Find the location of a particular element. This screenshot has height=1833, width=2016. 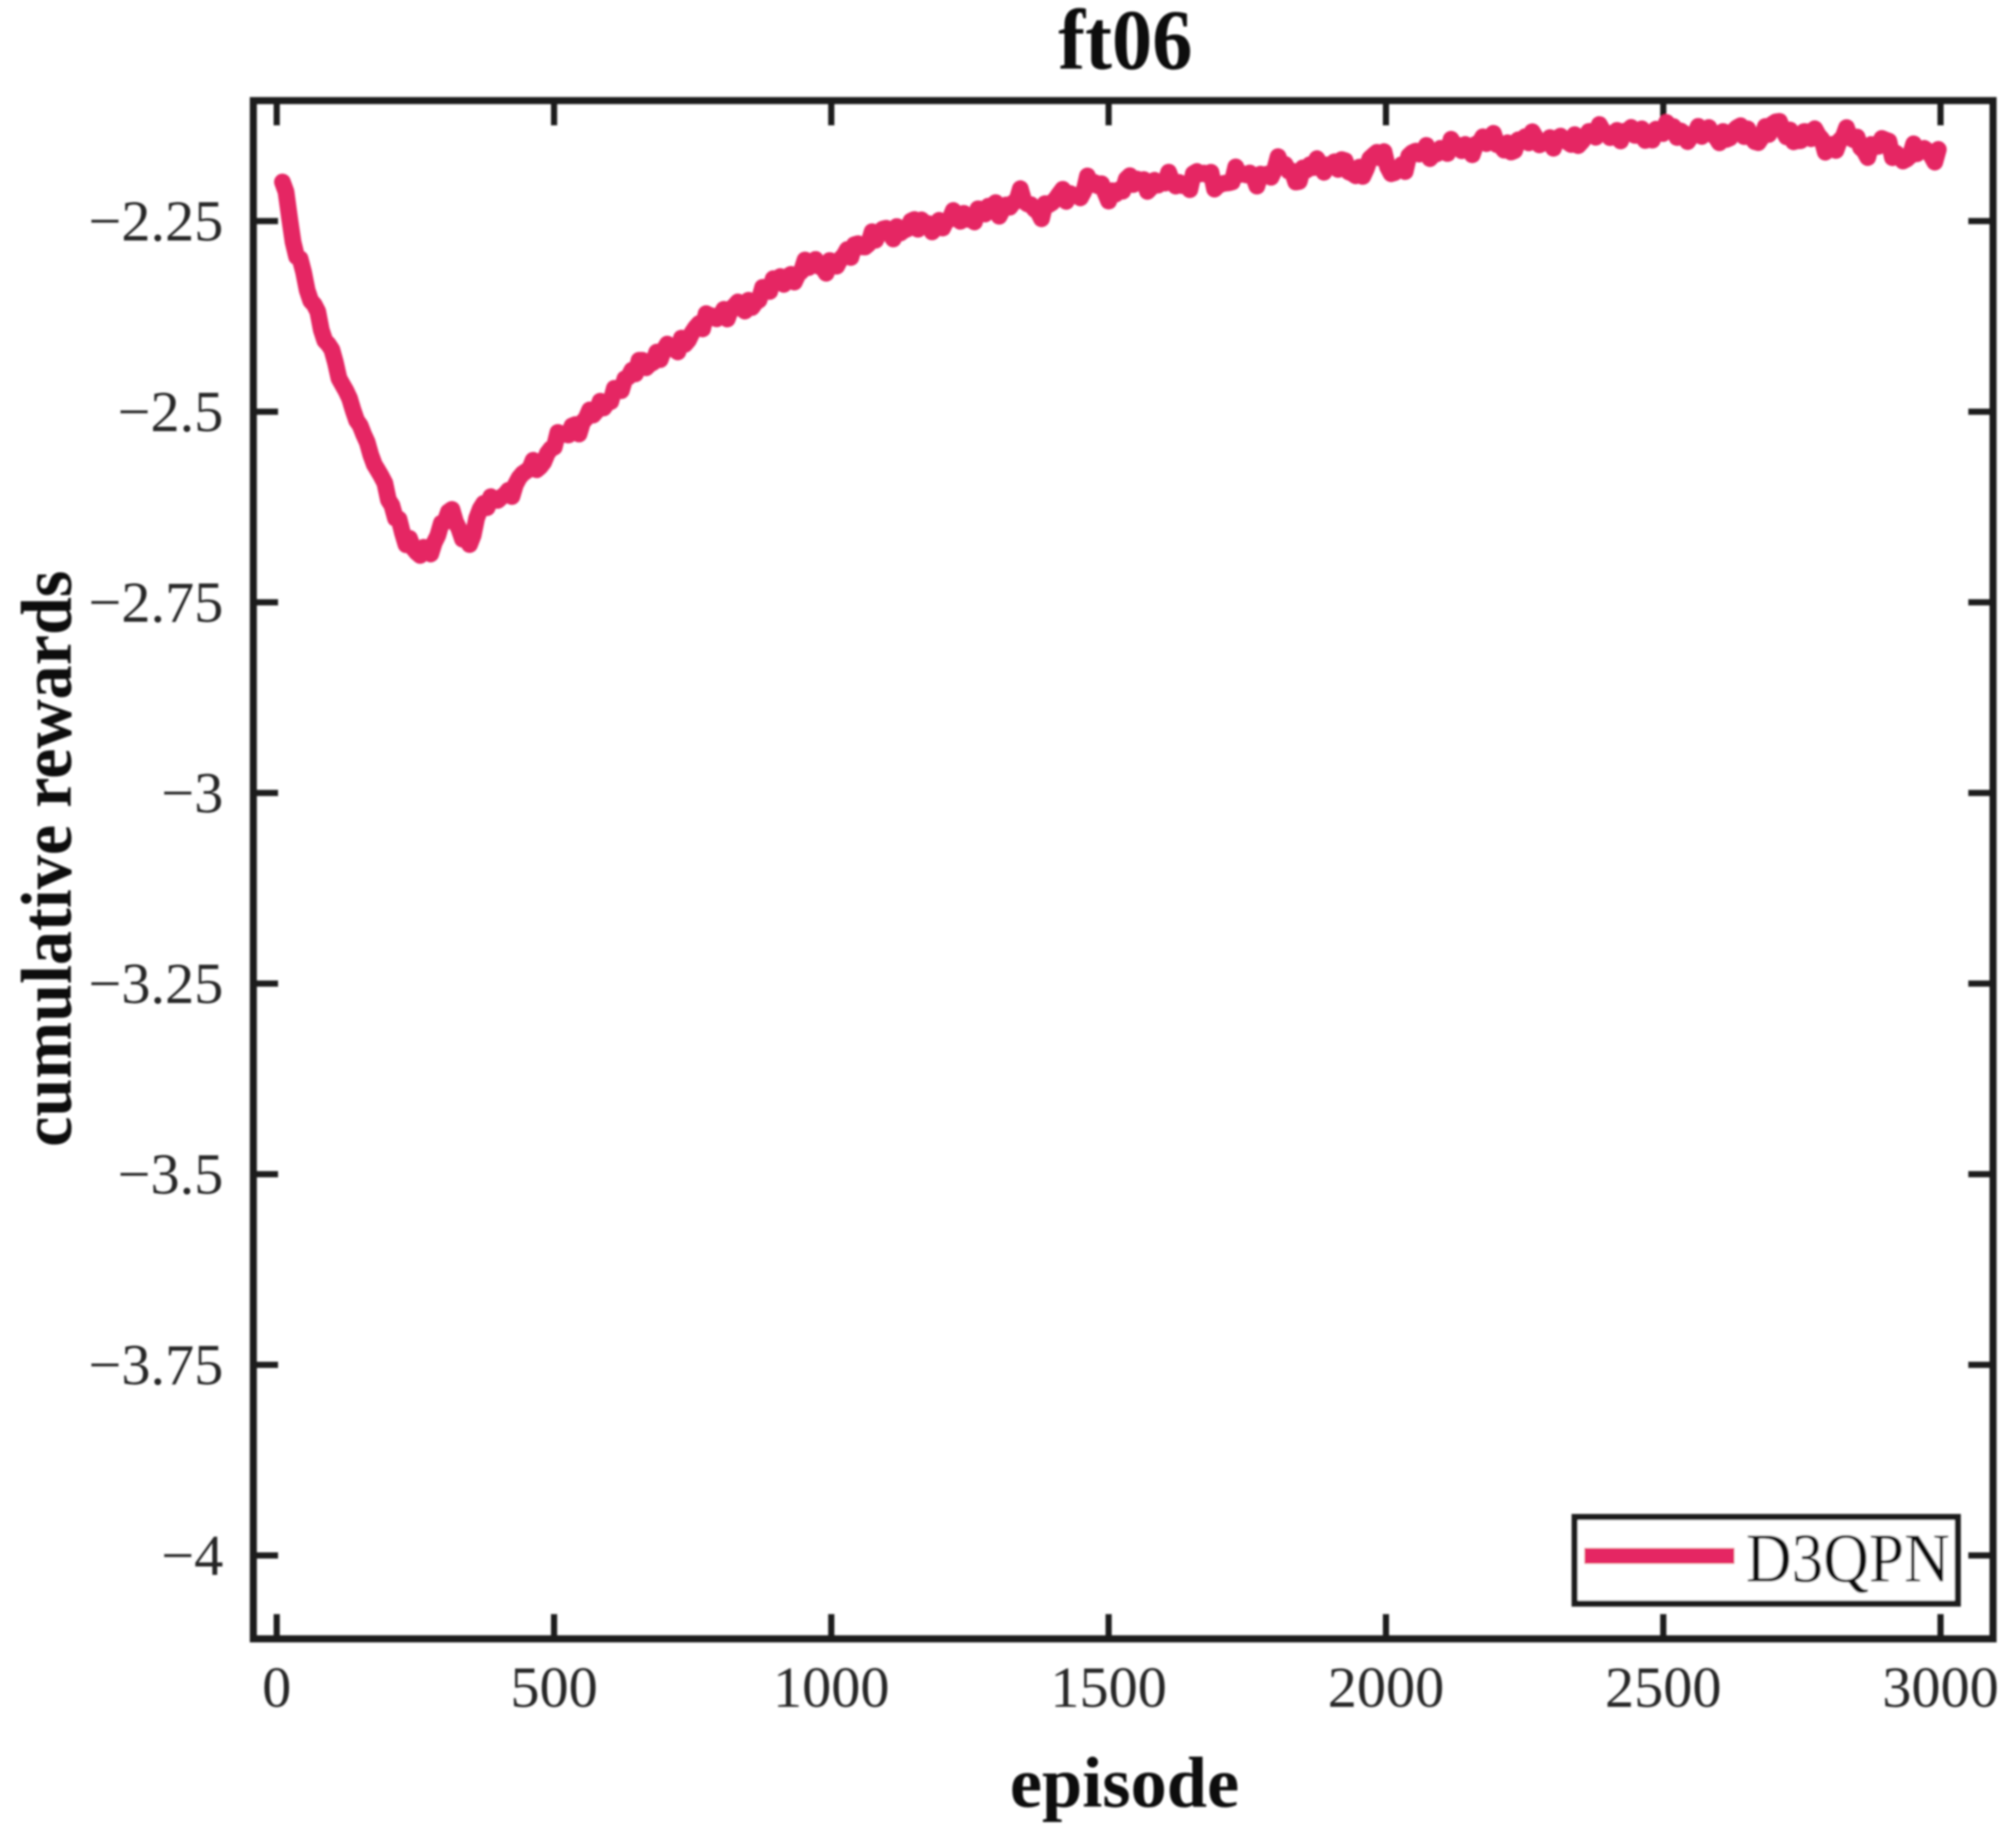

svg-text: D3QPN is located at coordinates (1848, 1559).